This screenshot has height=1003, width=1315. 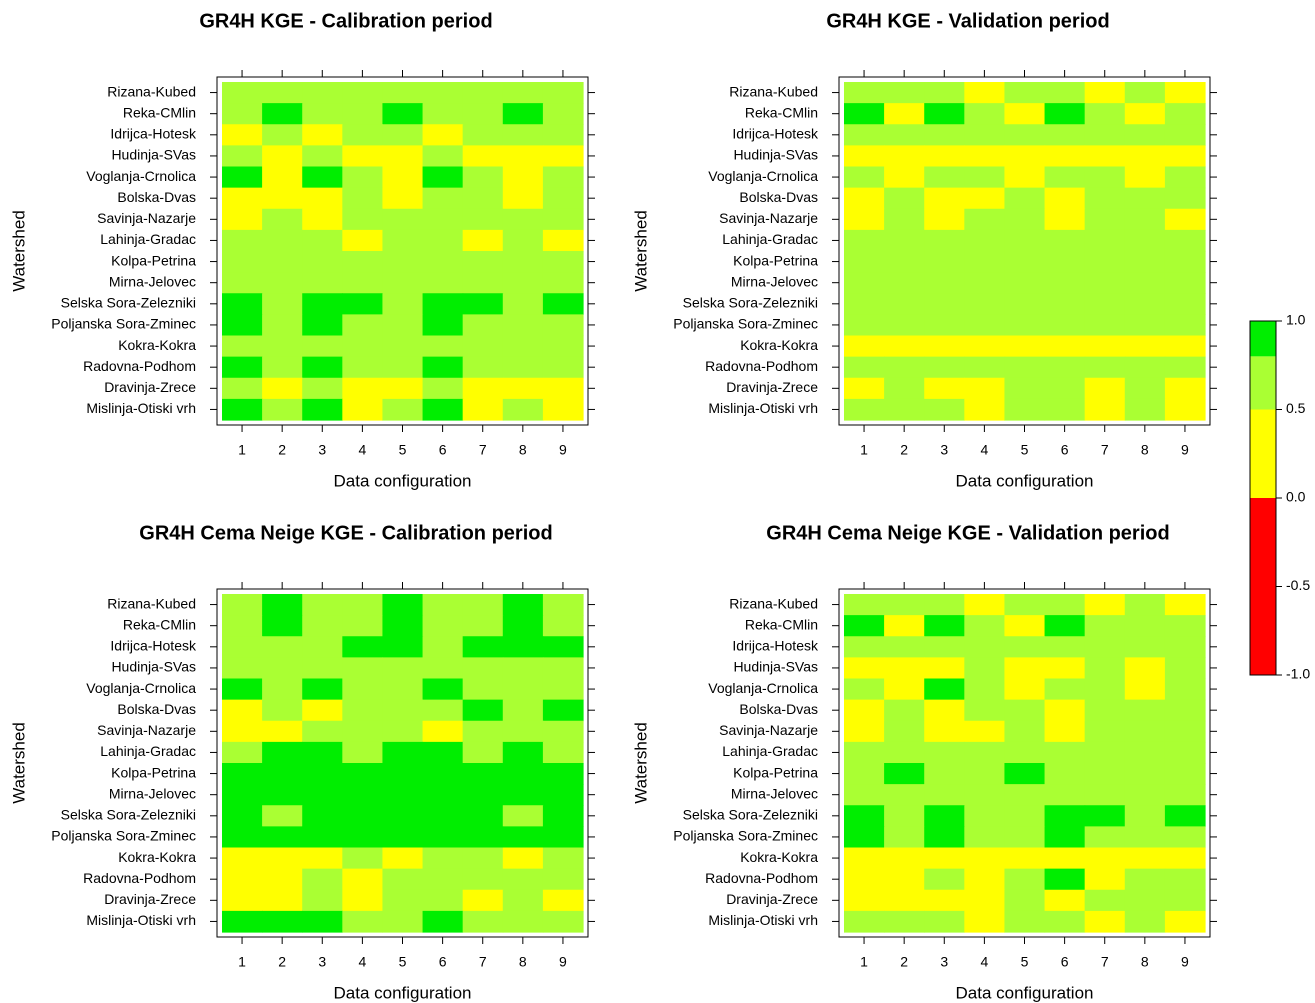 What do you see at coordinates (156, 197) in the screenshot?
I see `y-tick-label: Bolska-Dvas` at bounding box center [156, 197].